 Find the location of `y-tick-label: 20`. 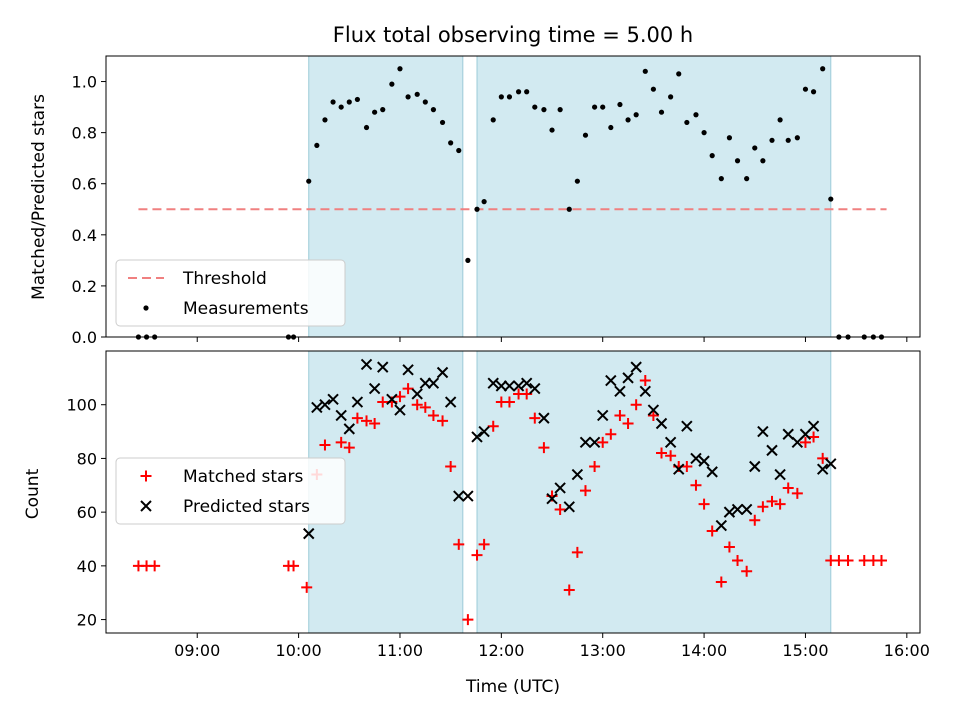

y-tick-label: 20 is located at coordinates (87, 620).